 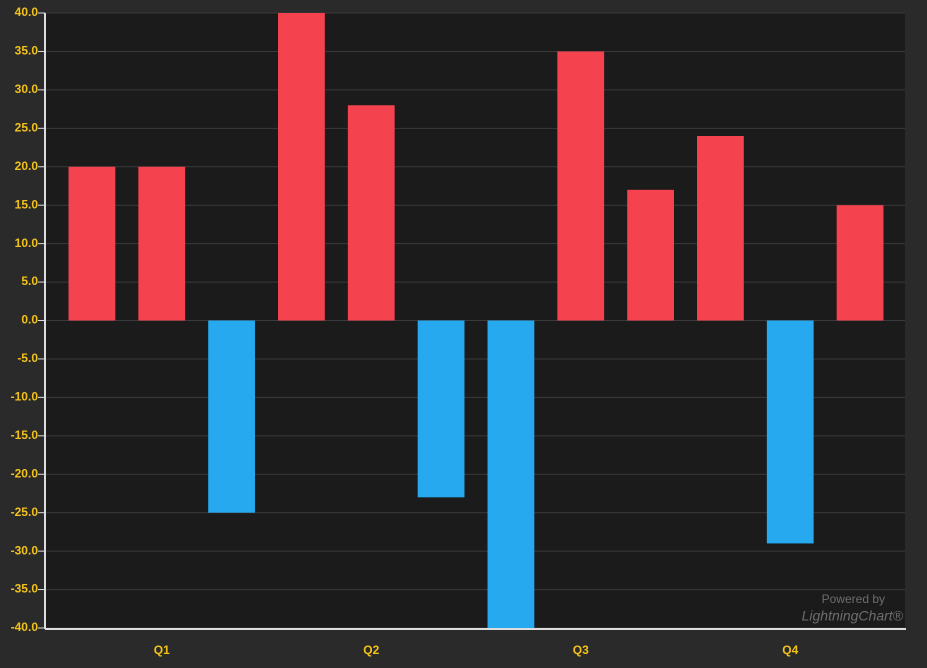 What do you see at coordinates (790, 650) in the screenshot?
I see `x-tick-label: Q4` at bounding box center [790, 650].